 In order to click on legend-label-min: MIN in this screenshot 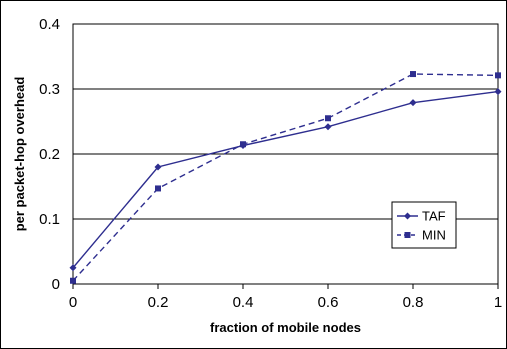, I will do `click(434, 235)`.